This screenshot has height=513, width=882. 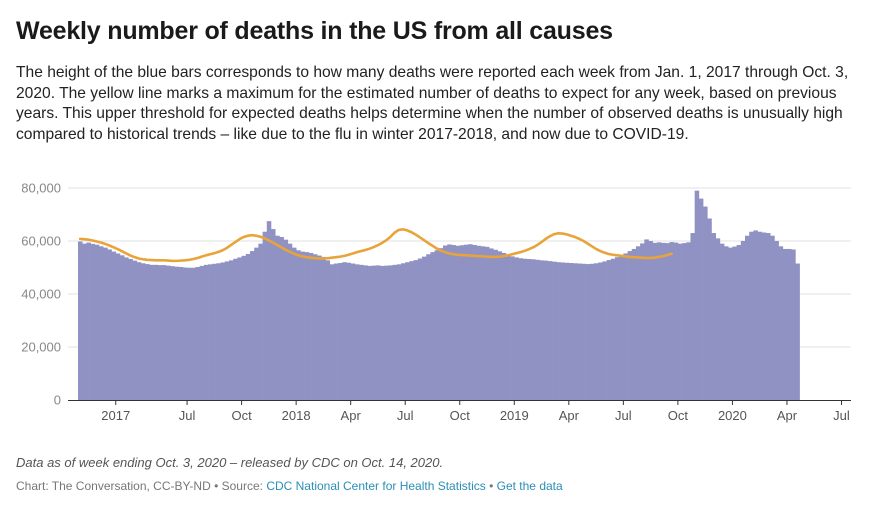 I want to click on x-tick-label: Jul, so click(x=187, y=415).